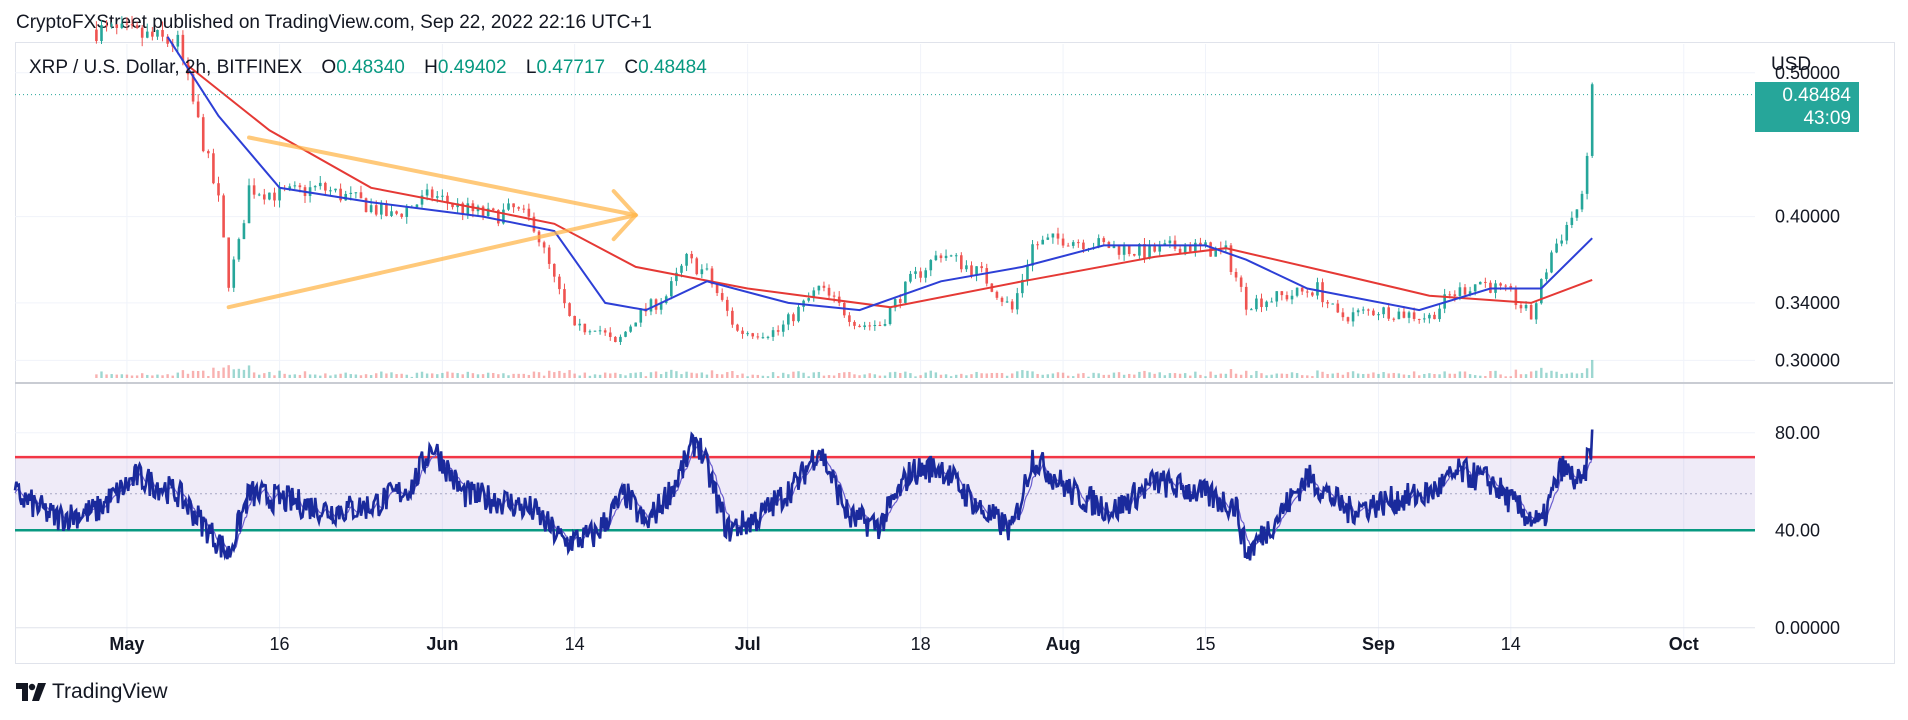 The width and height of the screenshot is (1908, 720). I want to click on last-price-tag: 0.48484 43:09, so click(1807, 106).